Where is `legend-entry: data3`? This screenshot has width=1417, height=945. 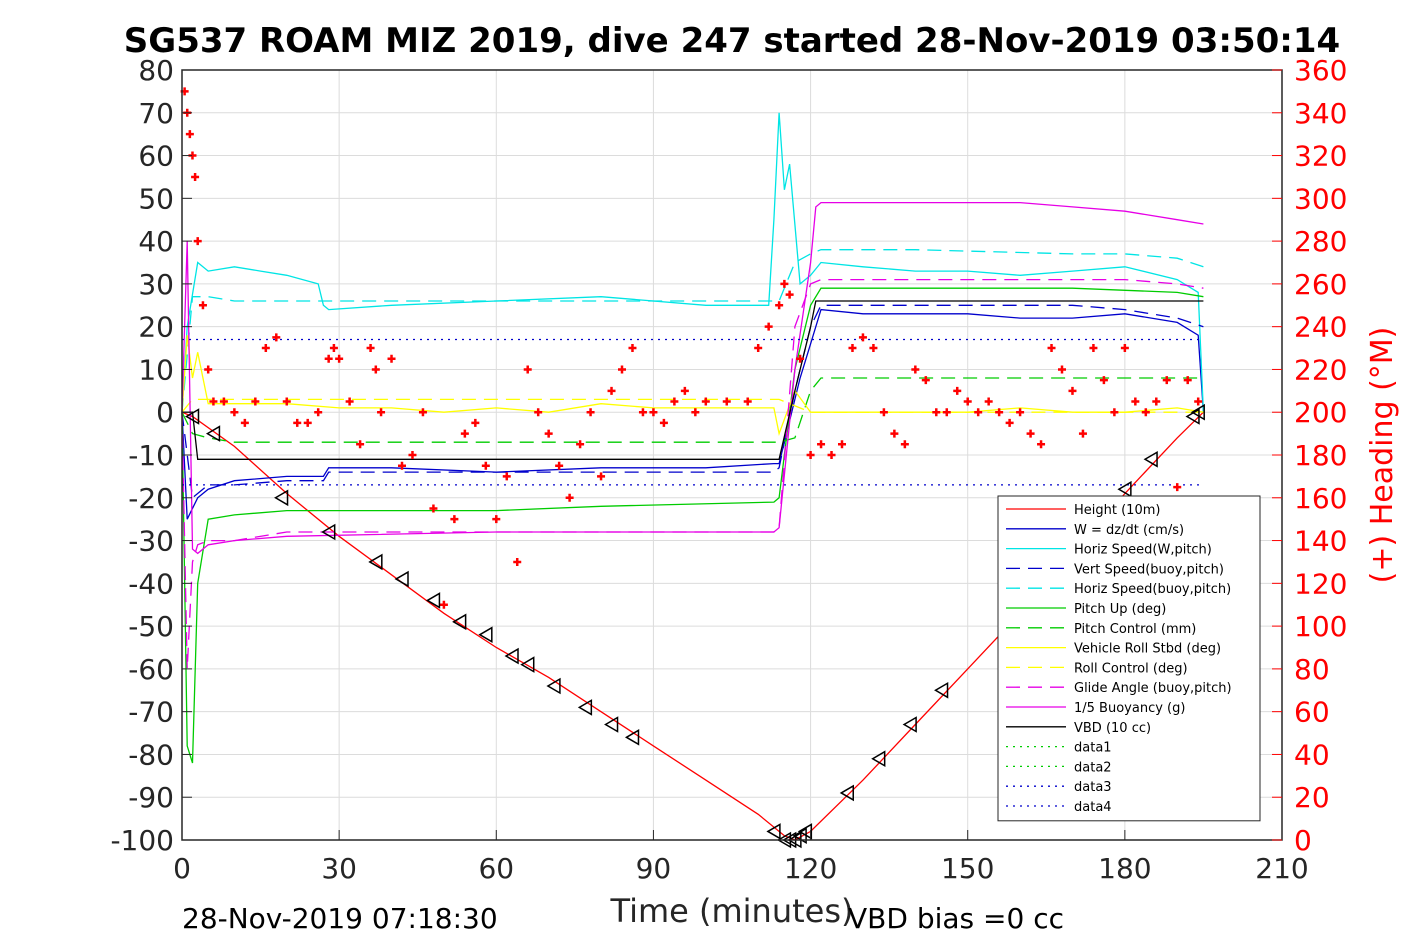 legend-entry: data3 is located at coordinates (1093, 787).